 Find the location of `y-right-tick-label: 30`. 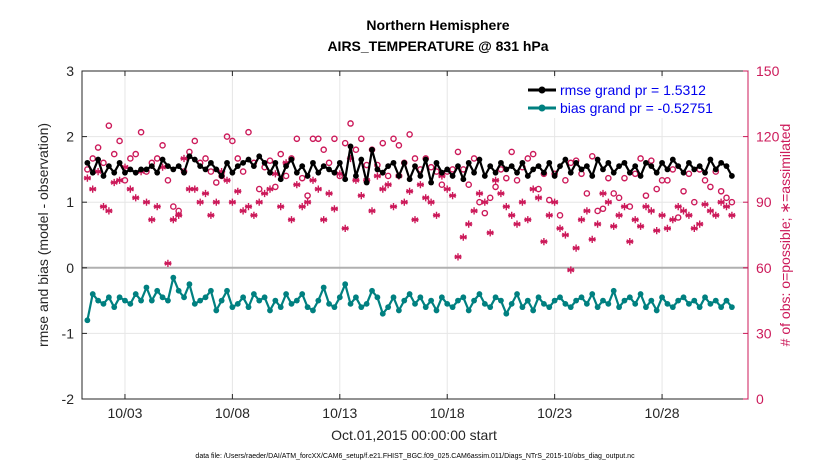

y-right-tick-label: 30 is located at coordinates (764, 333).